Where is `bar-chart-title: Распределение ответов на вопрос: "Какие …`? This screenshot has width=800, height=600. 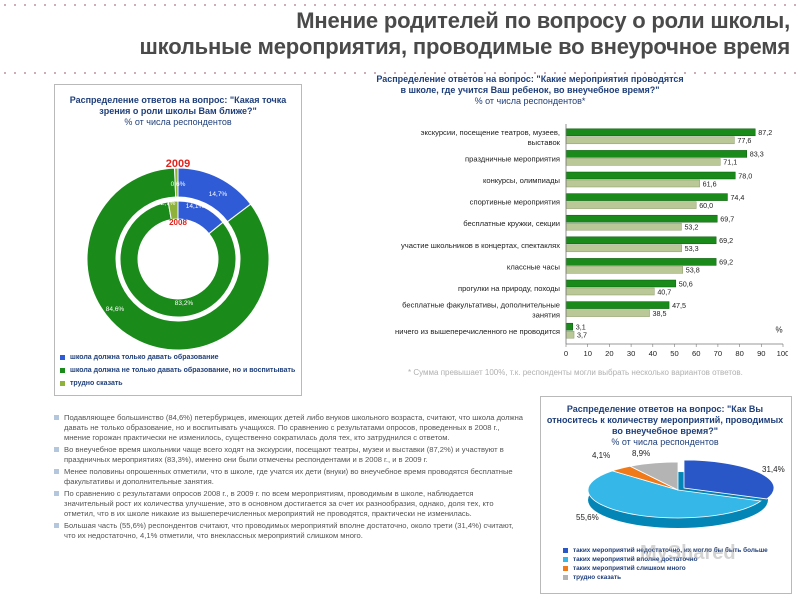
bar-chart-title: Распределение ответов на вопрос: "Какие … is located at coordinates (530, 90).